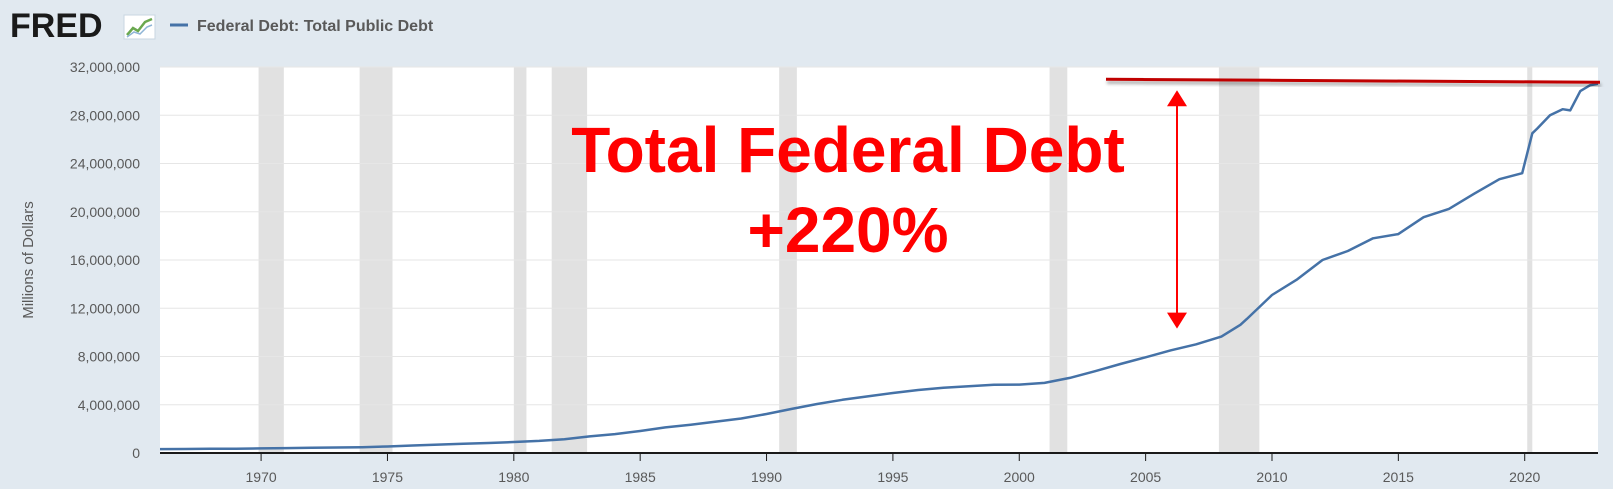  Describe the element at coordinates (315, 26) in the screenshot. I see `legend-label: Federal Debt: Total Public Debt` at that location.